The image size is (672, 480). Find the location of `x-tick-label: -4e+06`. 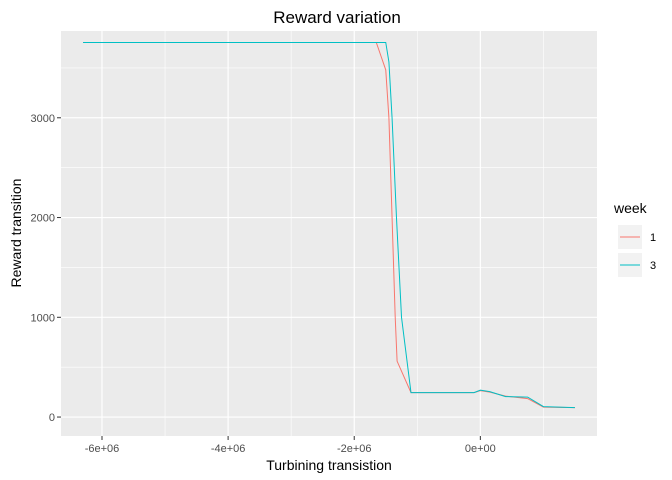

x-tick-label: -4e+06 is located at coordinates (228, 449).